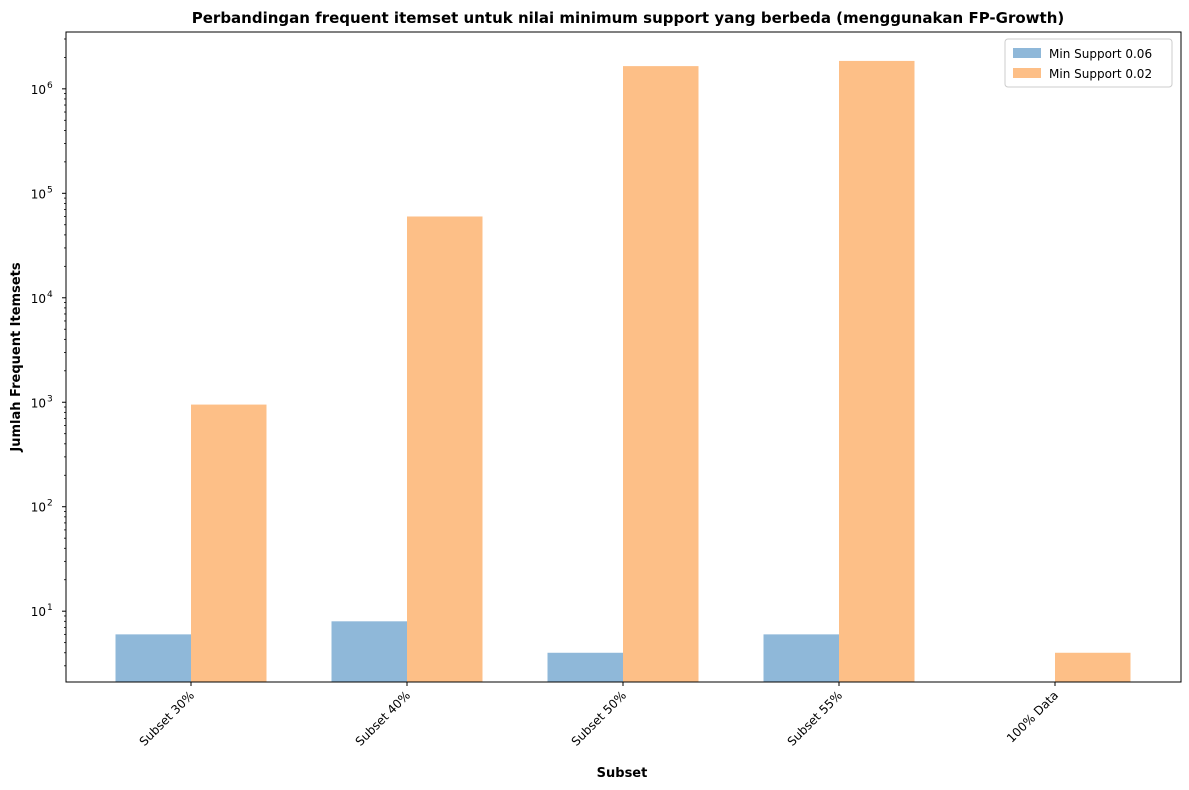 The image size is (1189, 790). What do you see at coordinates (815, 718) in the screenshot?
I see `x-tick-label: Subset 55%` at bounding box center [815, 718].